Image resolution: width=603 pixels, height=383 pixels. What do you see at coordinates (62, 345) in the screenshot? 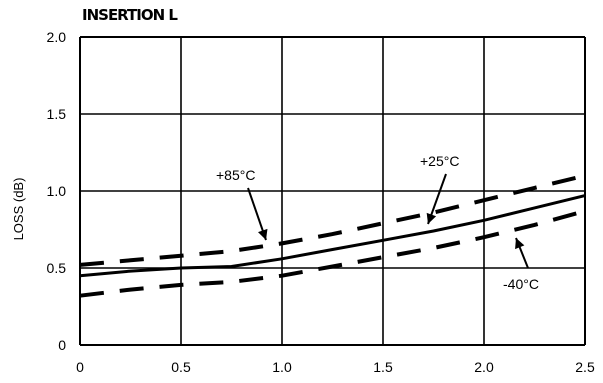
I see `y-tick-label: 0` at bounding box center [62, 345].